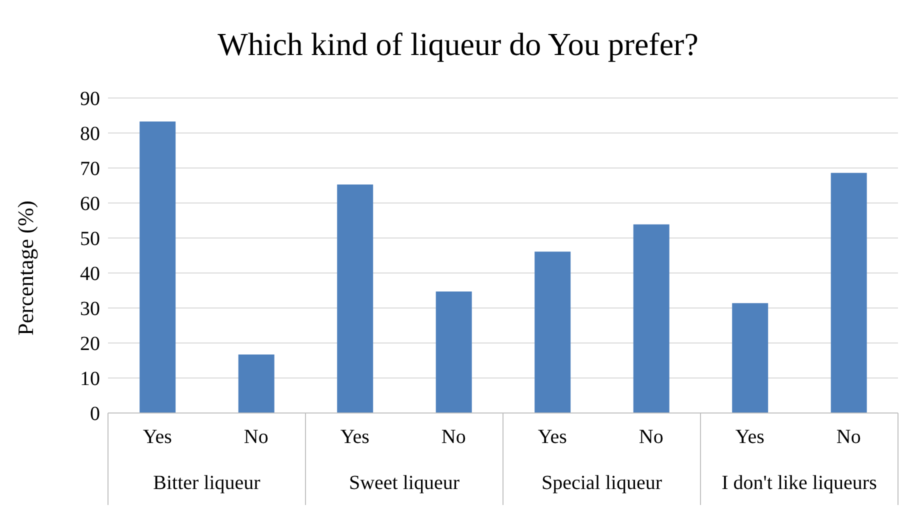 This screenshot has height=519, width=915. What do you see at coordinates (90, 204) in the screenshot?
I see `y-tick-label: 60` at bounding box center [90, 204].